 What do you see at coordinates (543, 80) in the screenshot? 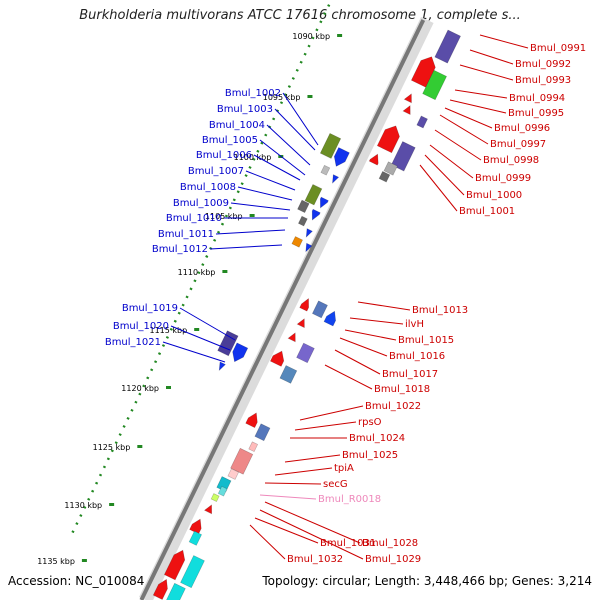
I see `right-gene-label: Bmul_0993` at bounding box center [543, 80].